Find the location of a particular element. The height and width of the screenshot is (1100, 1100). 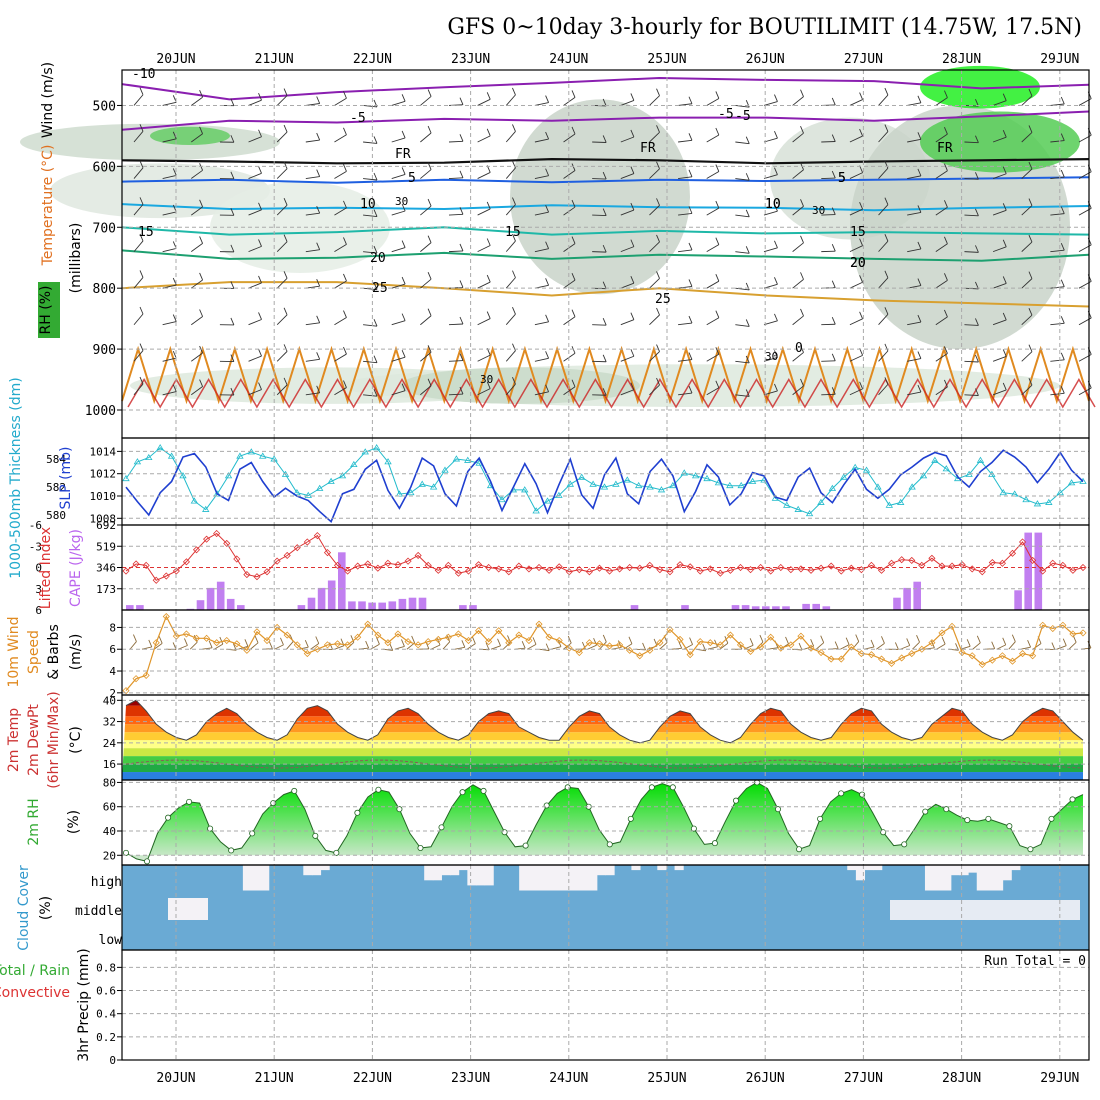

wind-y-tick: 4 is located at coordinates (112, 671).